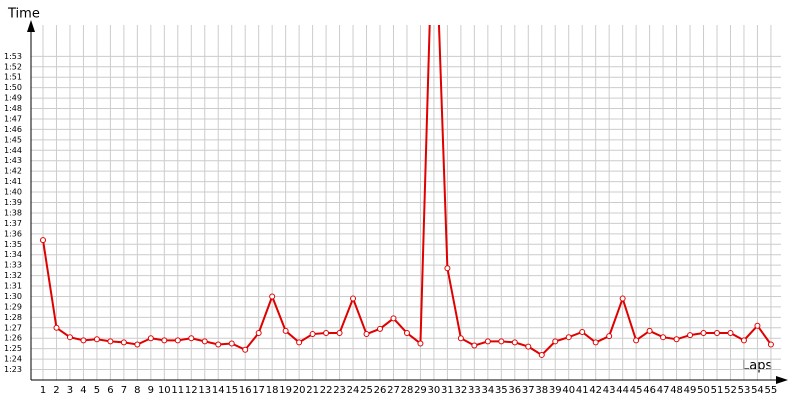 The height and width of the screenshot is (400, 800). Describe the element at coordinates (31, 26) in the screenshot. I see `y-axis-arrow` at that location.